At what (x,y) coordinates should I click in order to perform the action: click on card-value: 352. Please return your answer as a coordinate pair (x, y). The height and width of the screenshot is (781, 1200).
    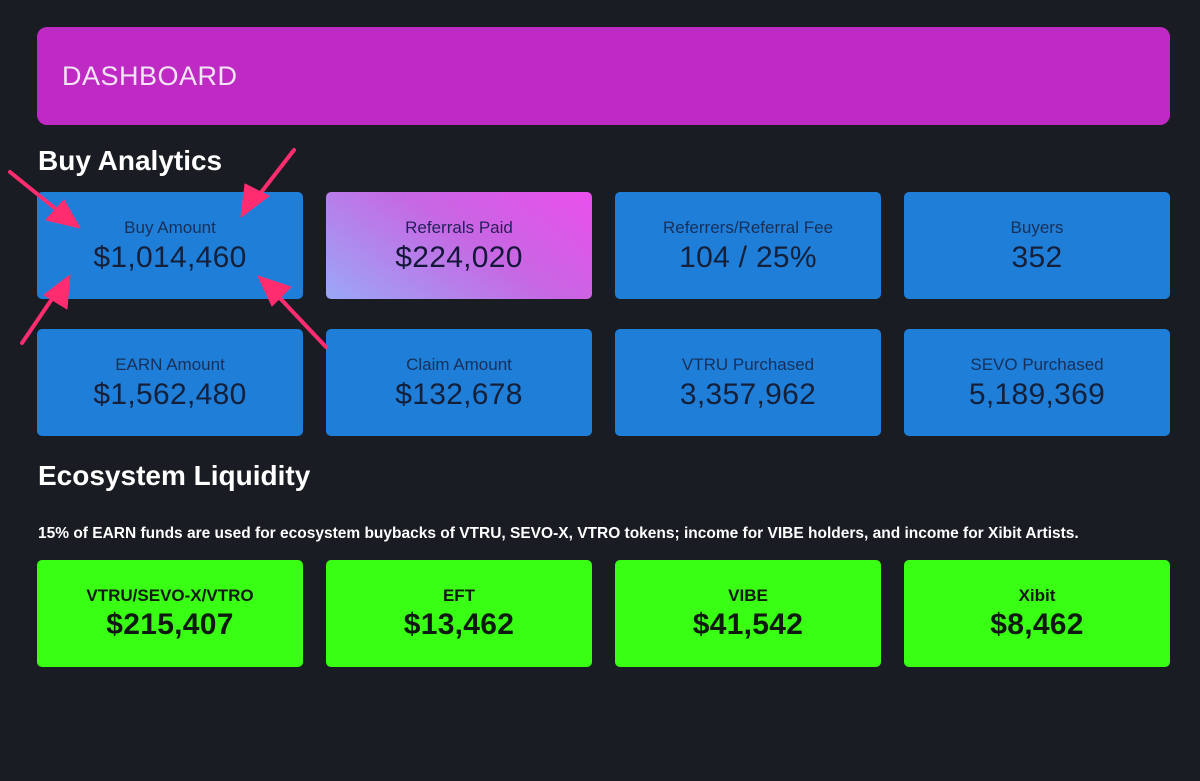
    Looking at the image, I should click on (1037, 257).